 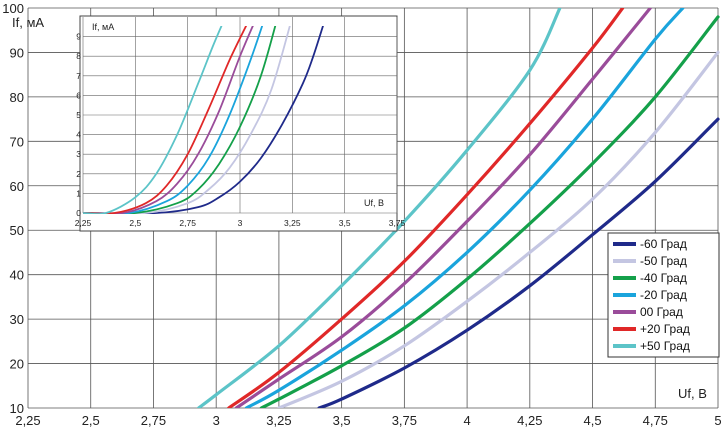 I want to click on legend-label: -20 Град, so click(x=663, y=295).